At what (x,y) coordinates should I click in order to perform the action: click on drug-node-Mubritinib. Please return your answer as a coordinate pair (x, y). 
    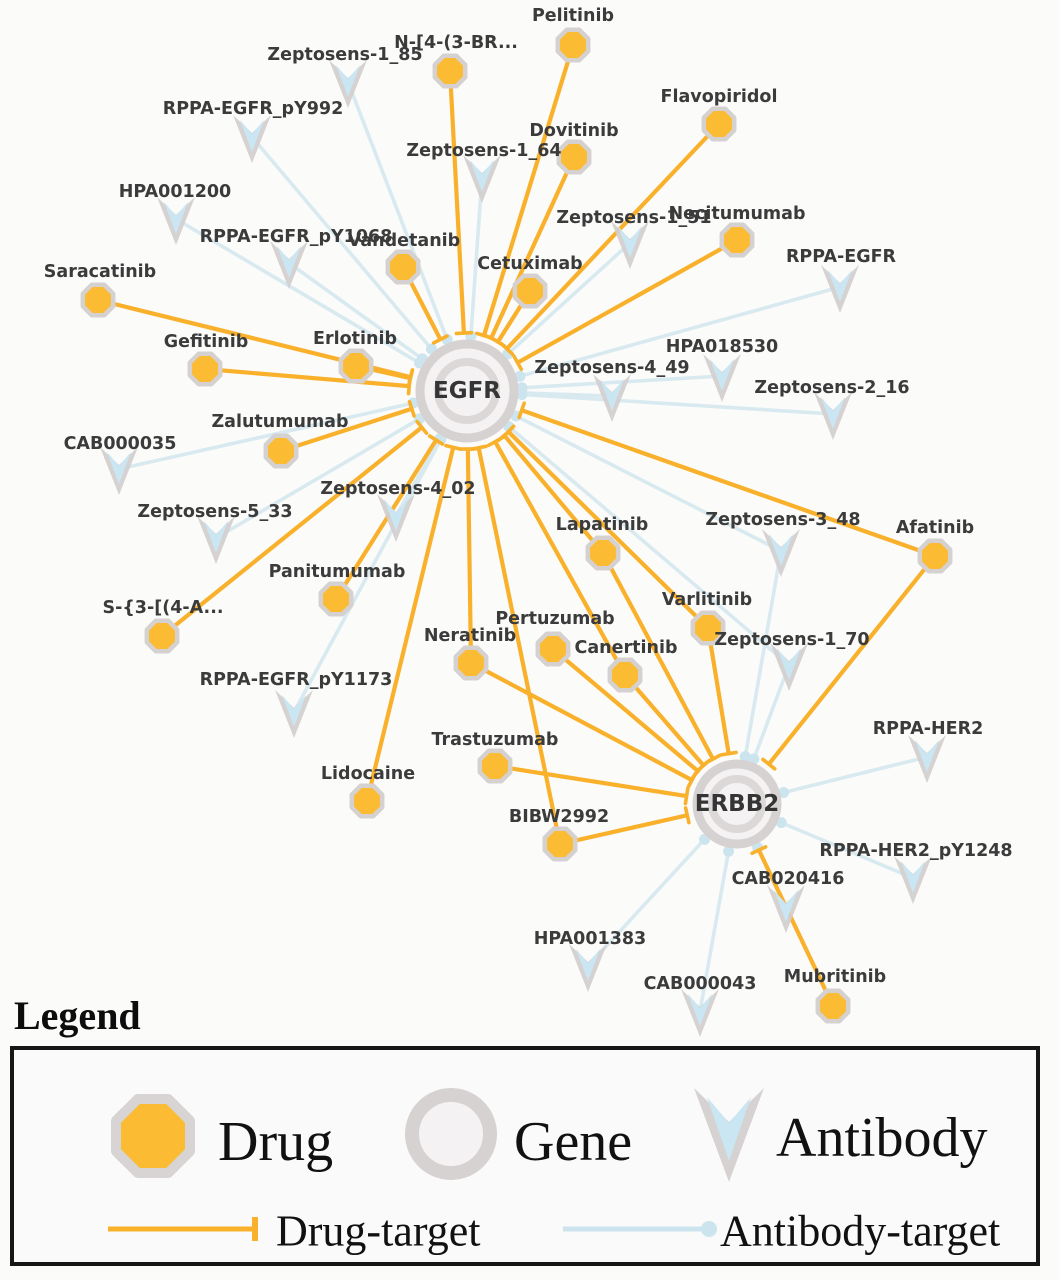
    Looking at the image, I should click on (833, 1006).